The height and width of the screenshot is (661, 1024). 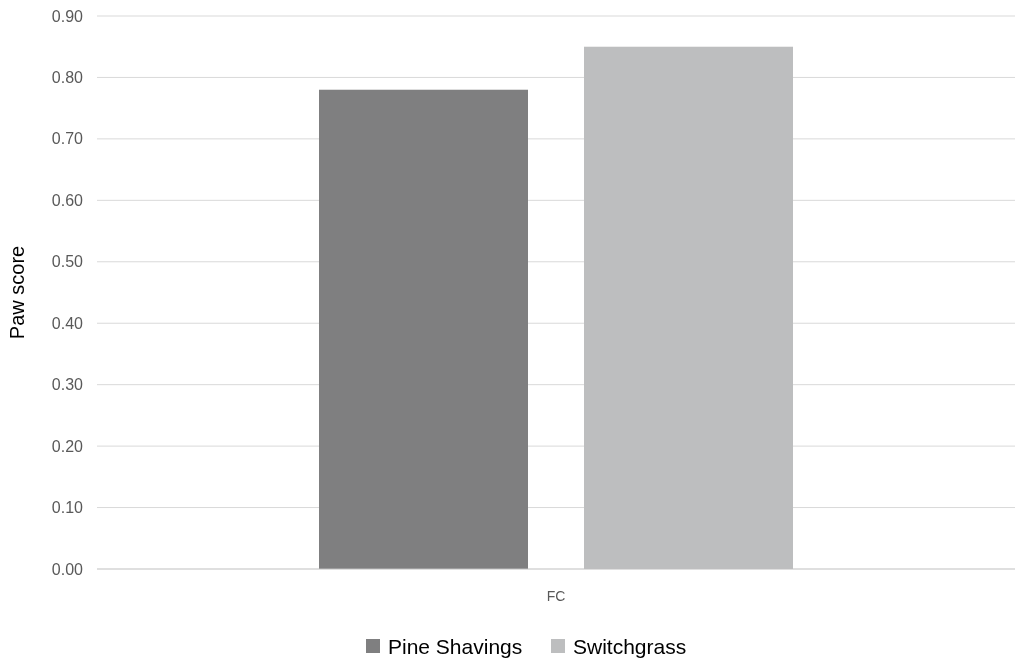 I want to click on y-tick-label: 0.20, so click(x=67, y=446).